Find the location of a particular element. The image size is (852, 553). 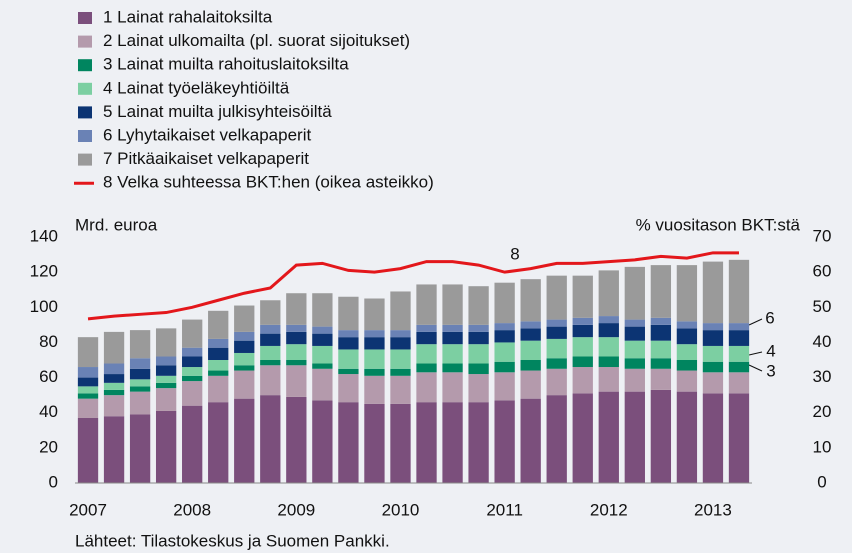

x-tick-label: 2010 is located at coordinates (401, 509).